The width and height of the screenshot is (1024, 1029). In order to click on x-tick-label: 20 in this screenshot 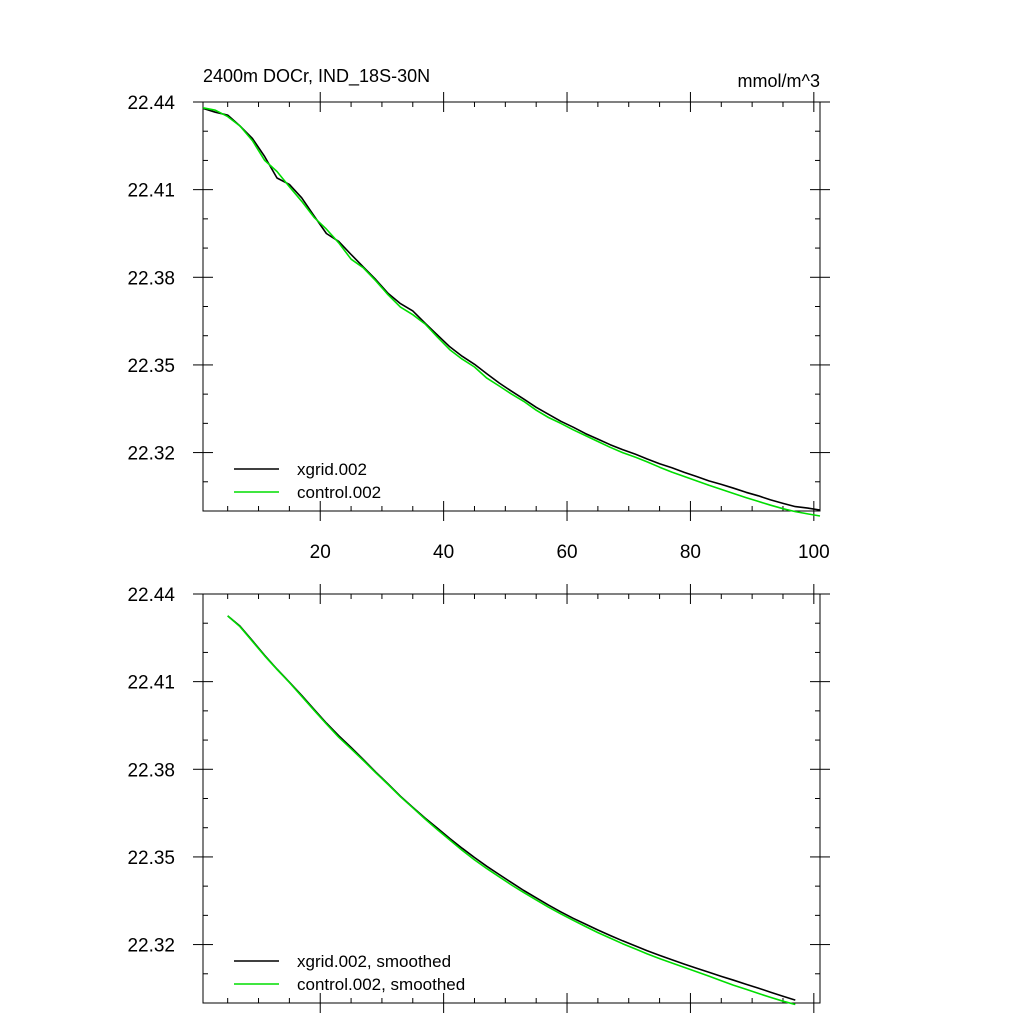, I will do `click(320, 552)`.